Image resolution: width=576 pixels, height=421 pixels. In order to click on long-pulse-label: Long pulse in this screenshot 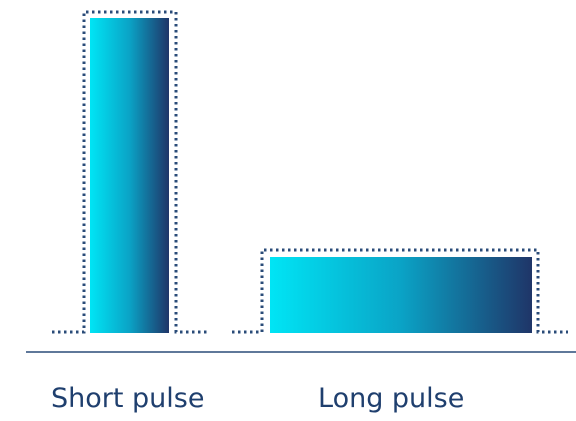, I will do `click(391, 398)`.